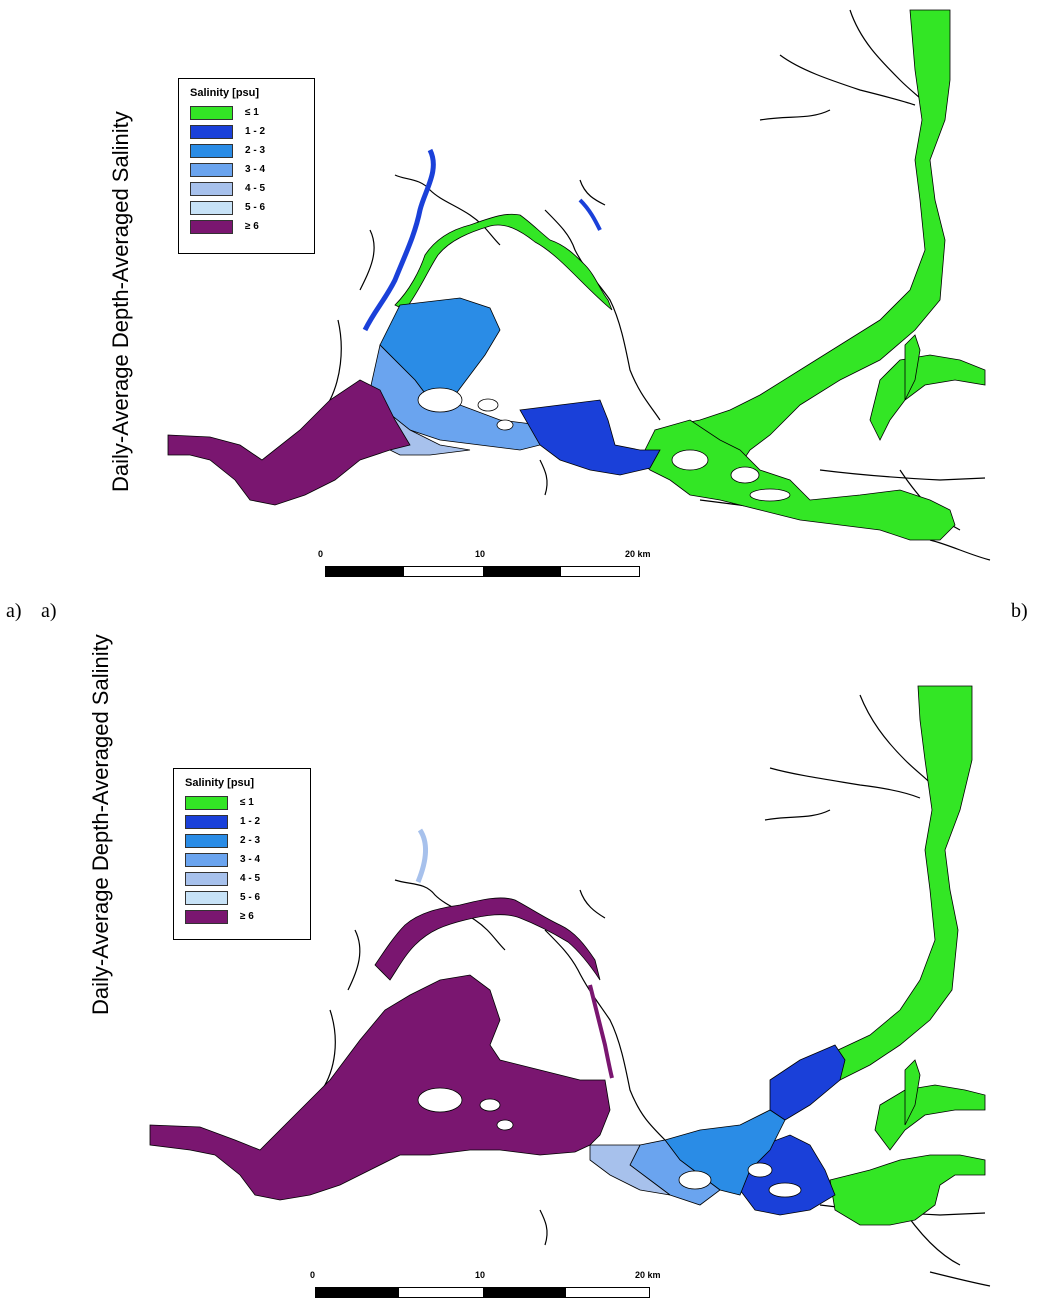 Image resolution: width=1041 pixels, height=1309 pixels. I want to click on upstream-river-light, so click(422, 855).